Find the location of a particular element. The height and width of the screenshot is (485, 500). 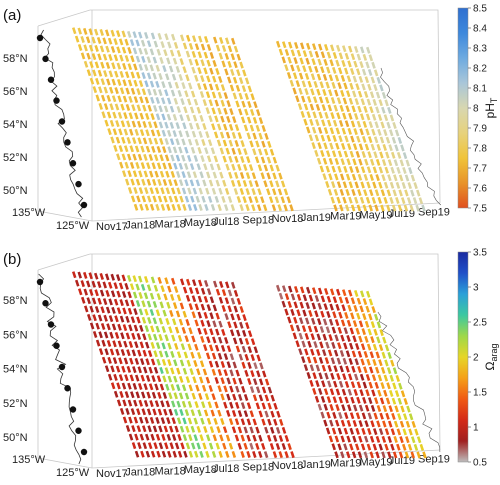

coastline-line is located at coordinates (62, 123).